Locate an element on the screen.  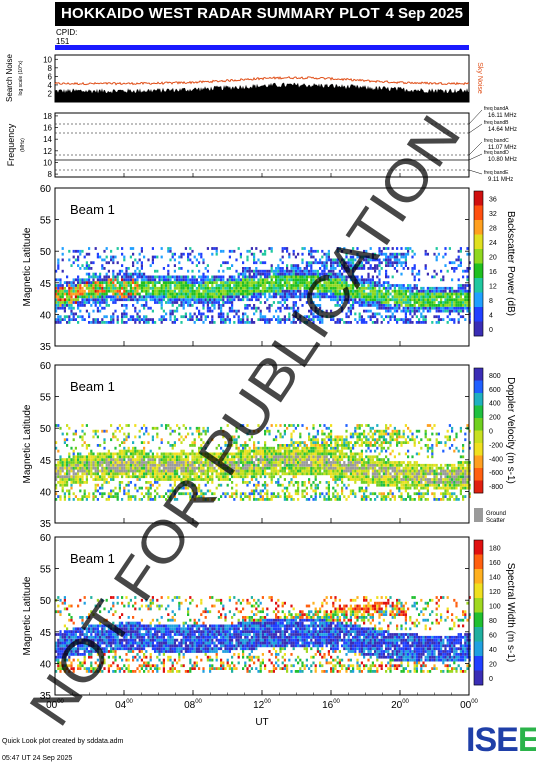
freq-band-name: freq bandB is located at coordinates (496, 123).